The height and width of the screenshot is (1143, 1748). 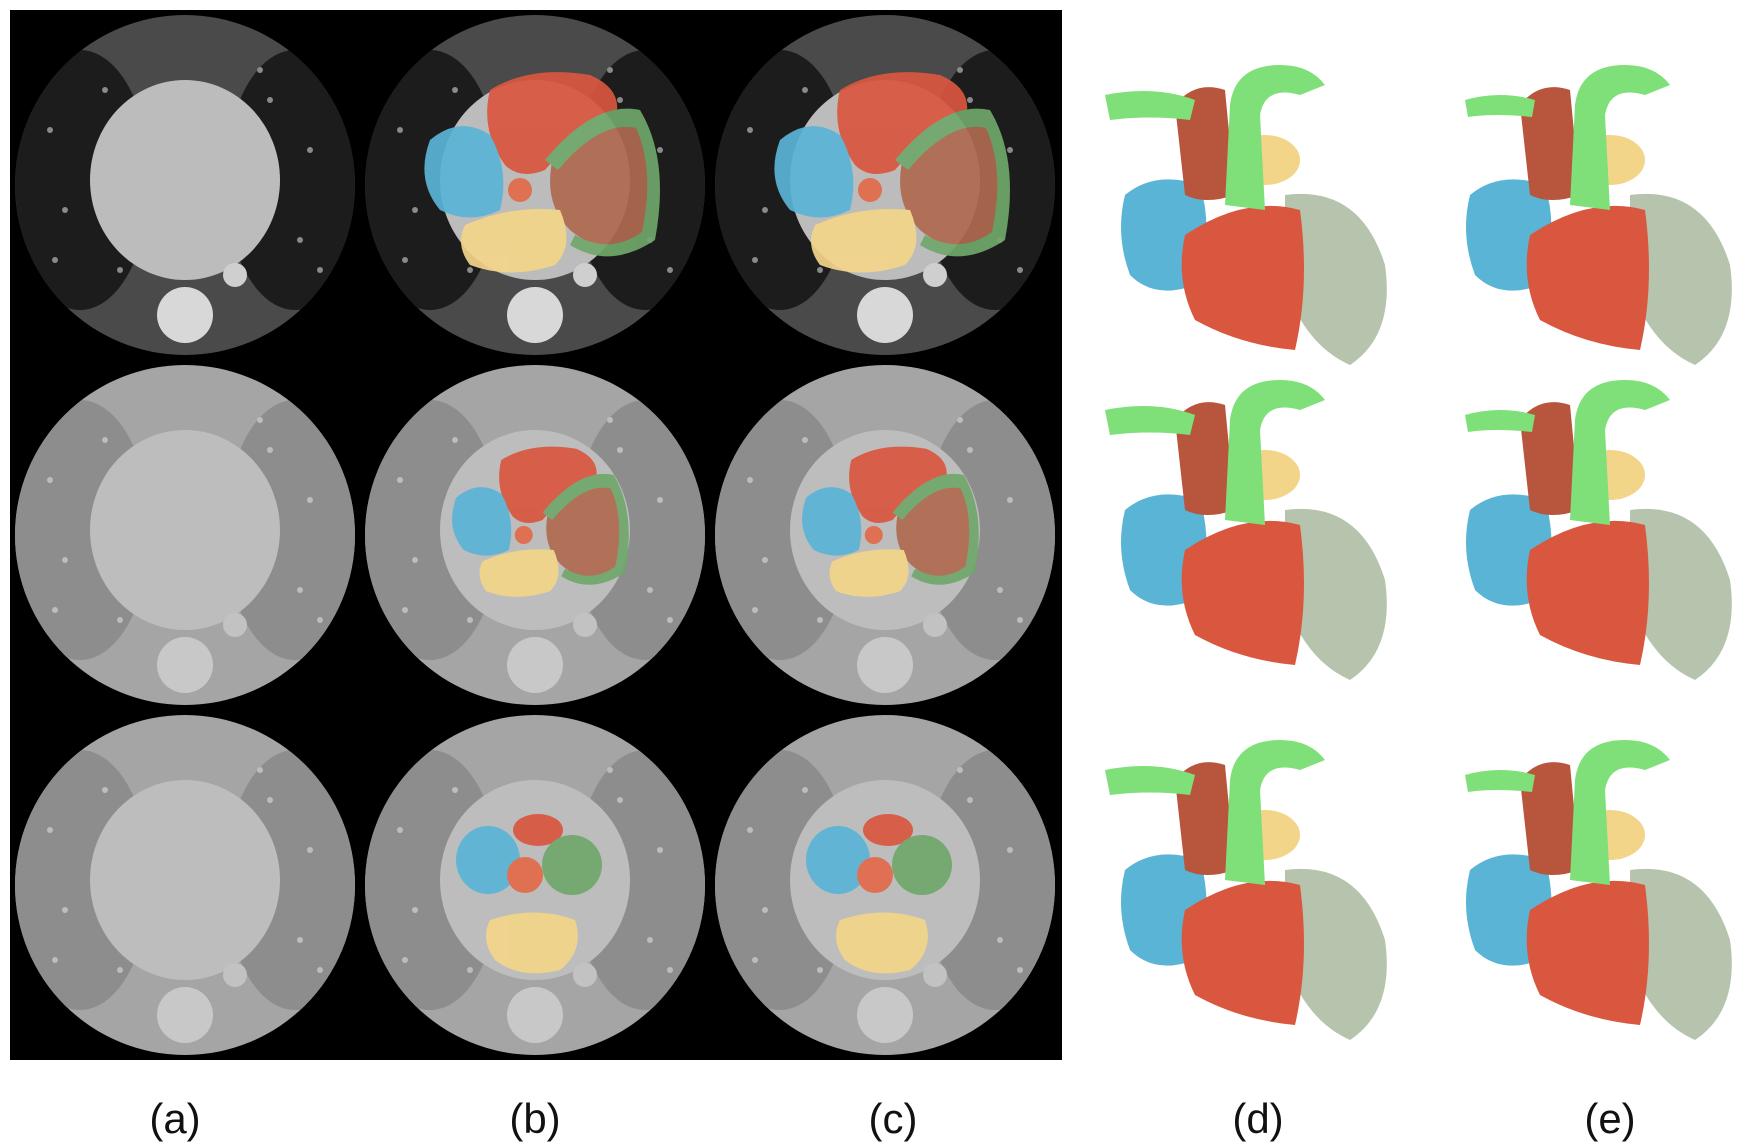 What do you see at coordinates (990, 530) in the screenshot?
I see `lung-left` at bounding box center [990, 530].